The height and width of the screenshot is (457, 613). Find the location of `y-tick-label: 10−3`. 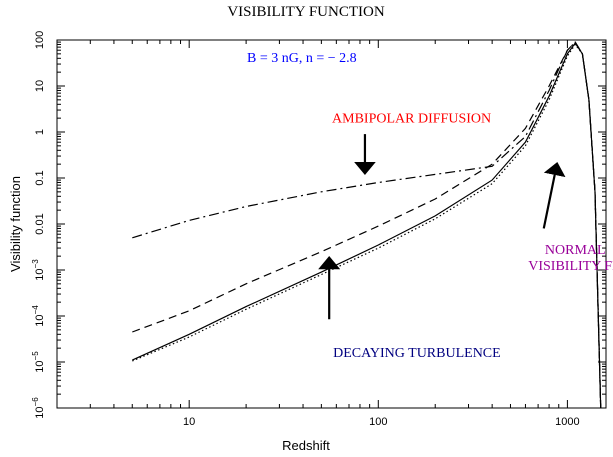

y-tick-label: 10−3 is located at coordinates (38, 270).